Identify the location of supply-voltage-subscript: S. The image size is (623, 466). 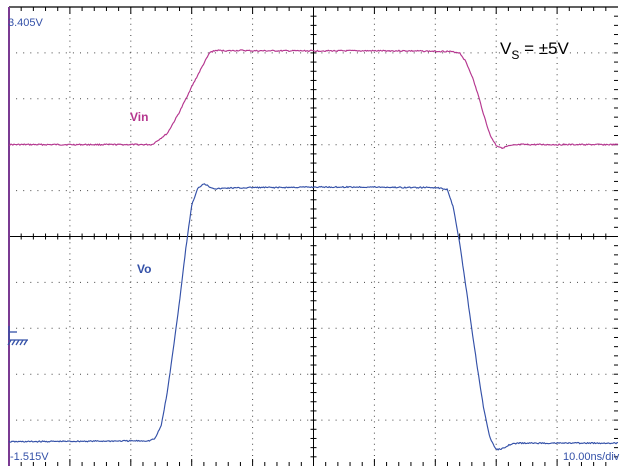
(515, 55).